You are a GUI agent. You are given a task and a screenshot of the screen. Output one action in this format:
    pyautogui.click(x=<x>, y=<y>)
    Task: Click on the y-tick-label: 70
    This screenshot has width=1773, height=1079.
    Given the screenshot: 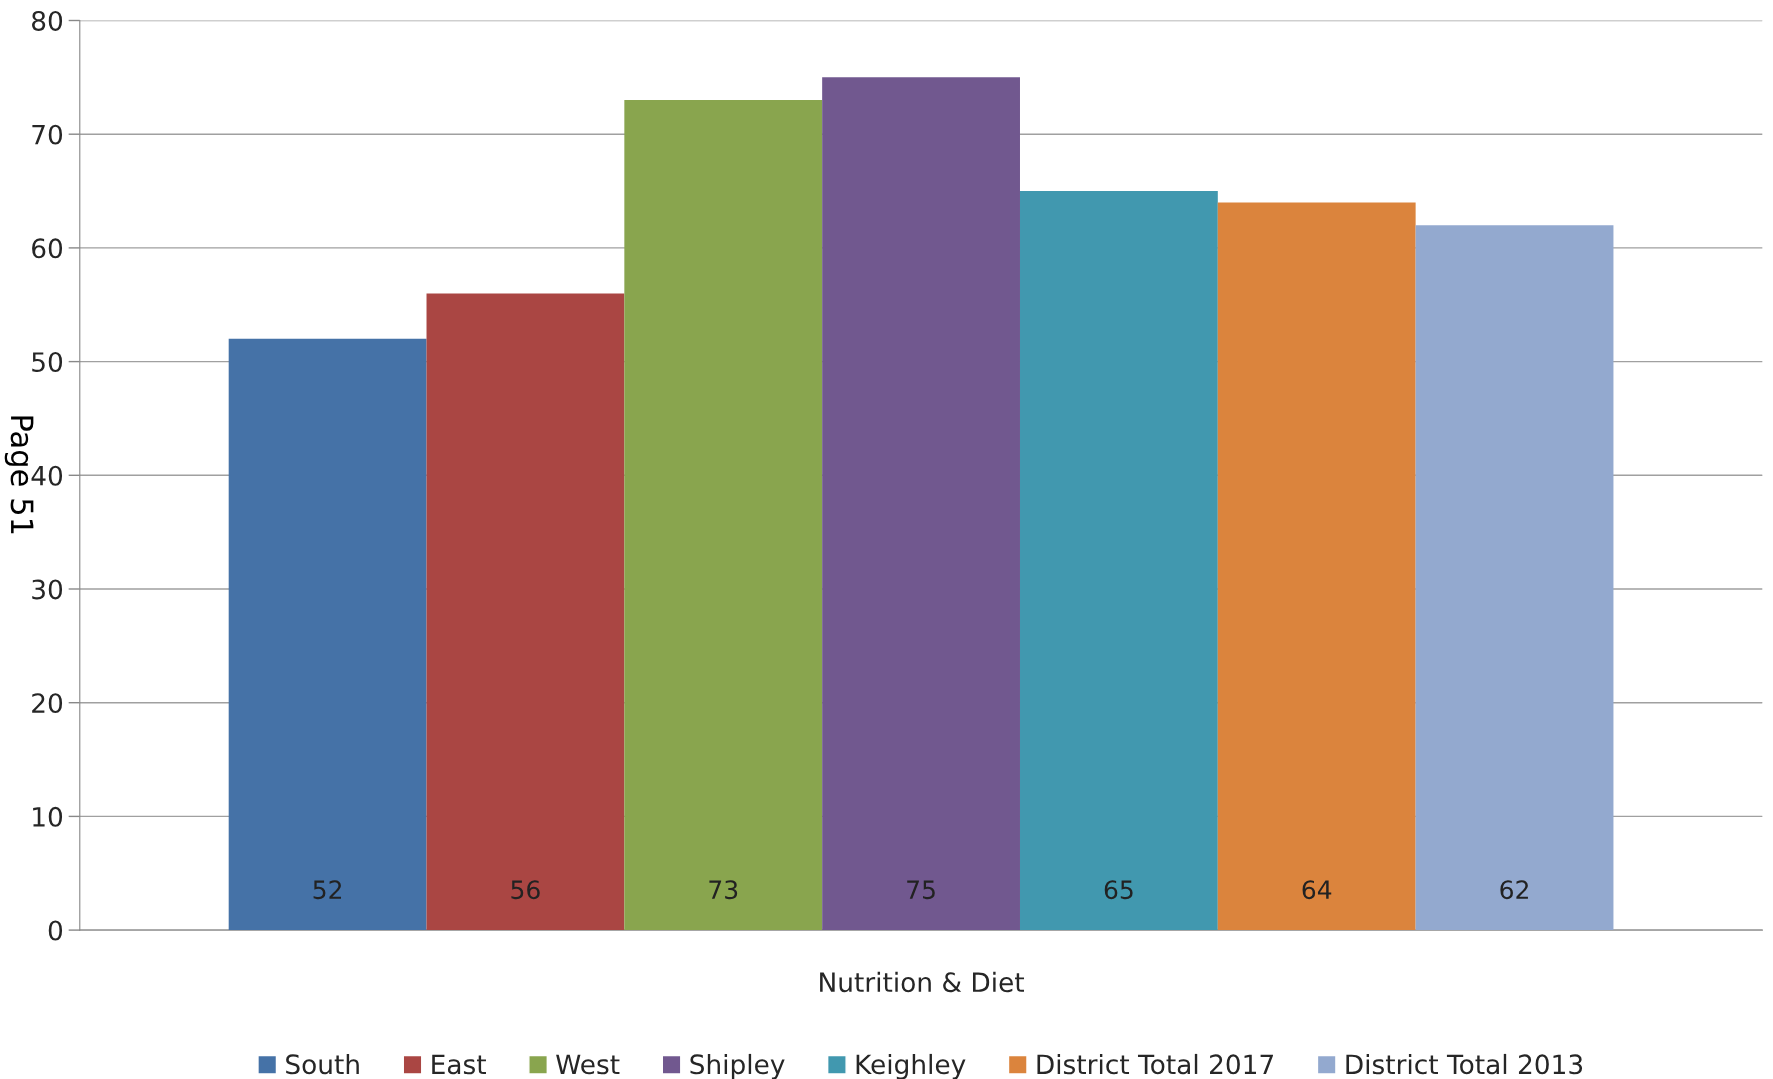 What is the action you would take?
    pyautogui.click(x=47, y=134)
    